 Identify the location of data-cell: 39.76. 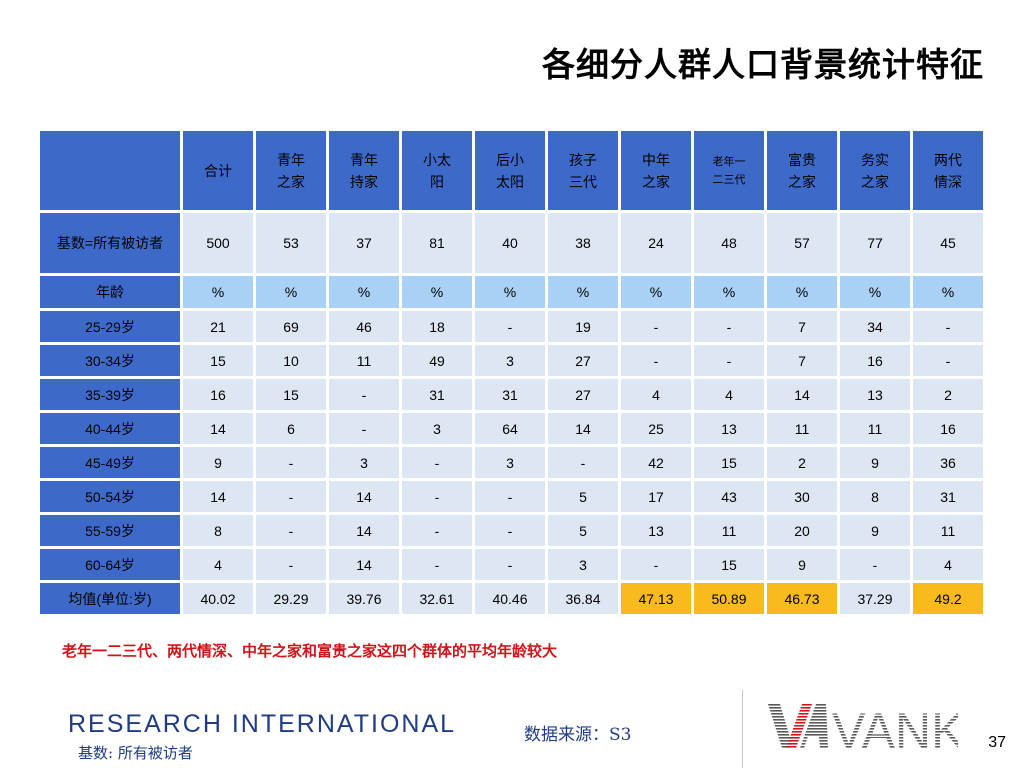
(364, 598).